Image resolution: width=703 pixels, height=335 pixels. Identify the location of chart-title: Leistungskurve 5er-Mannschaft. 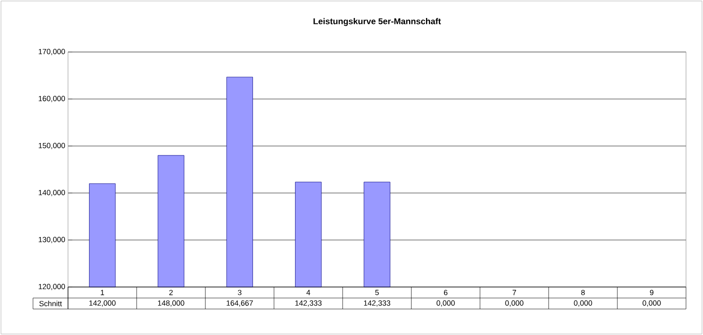
(377, 22).